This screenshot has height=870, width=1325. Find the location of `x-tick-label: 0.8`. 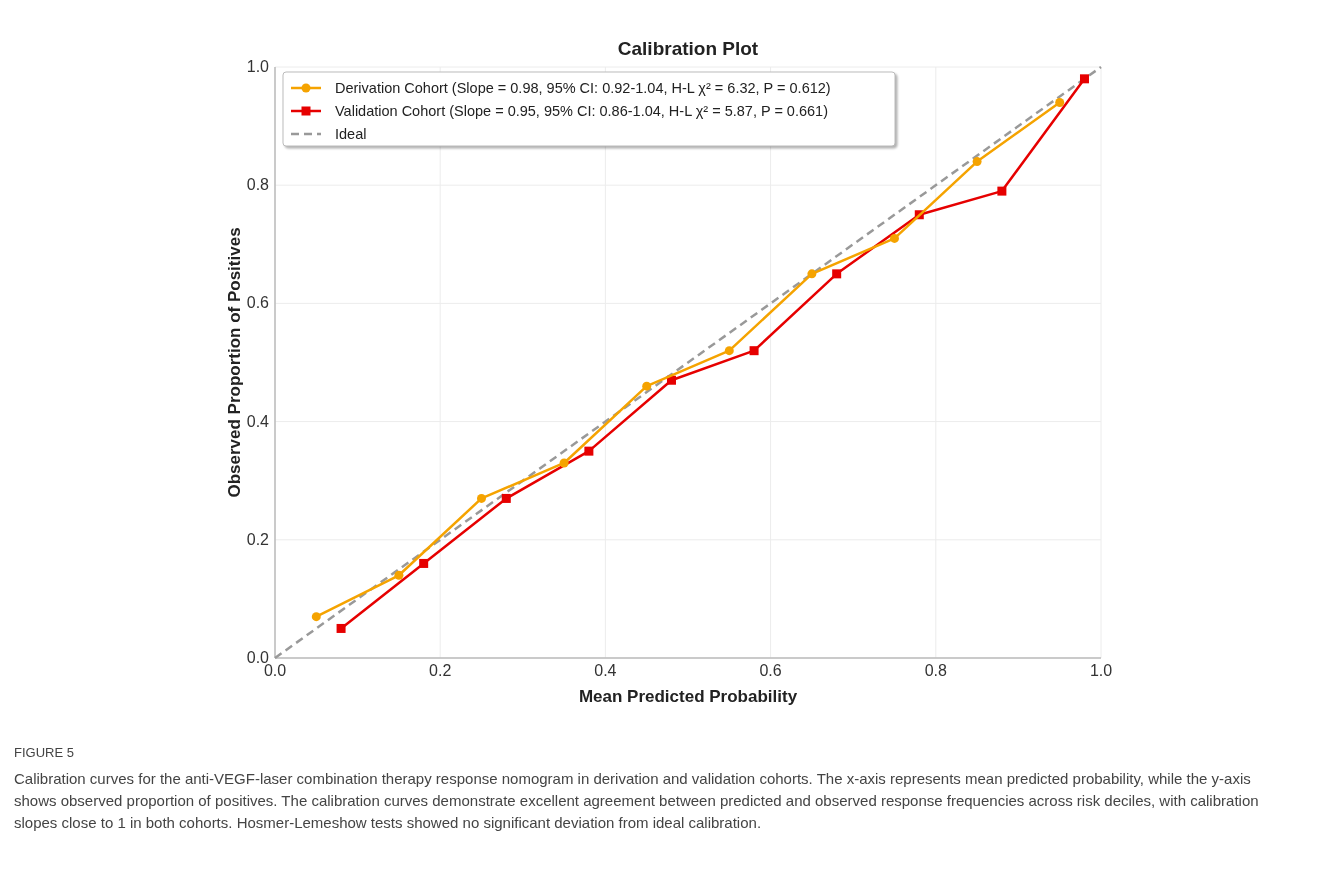

x-tick-label: 0.8 is located at coordinates (936, 670).